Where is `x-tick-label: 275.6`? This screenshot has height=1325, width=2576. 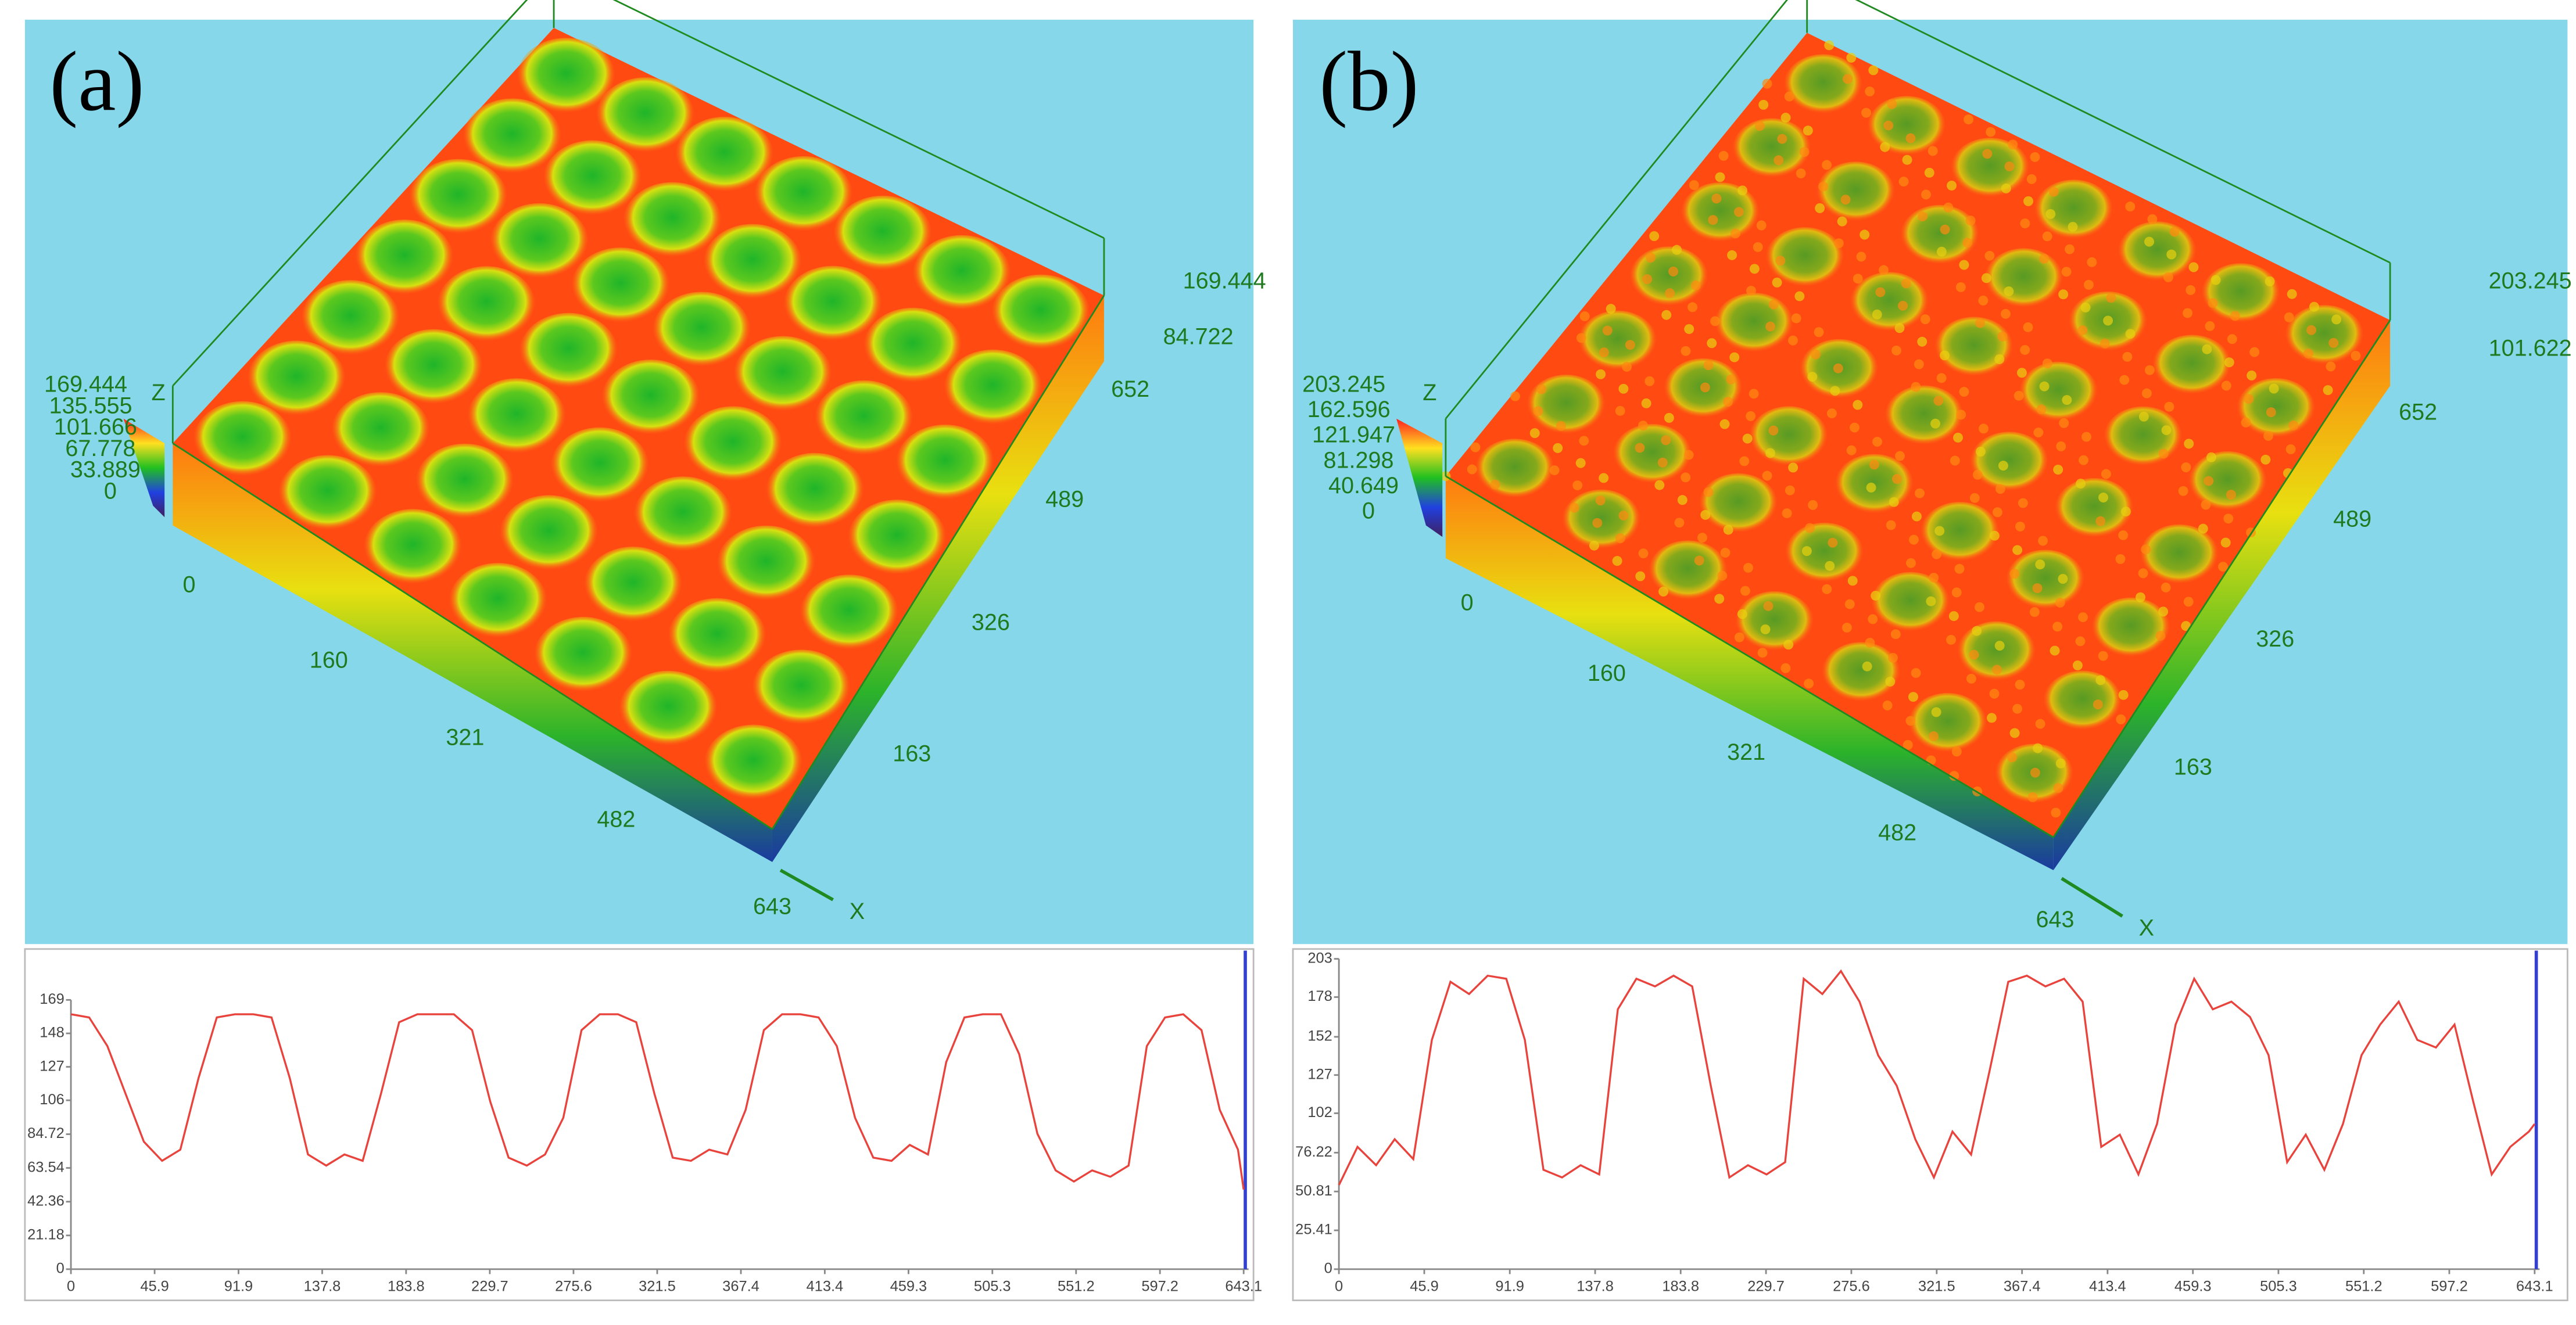
x-tick-label: 275.6 is located at coordinates (573, 1287).